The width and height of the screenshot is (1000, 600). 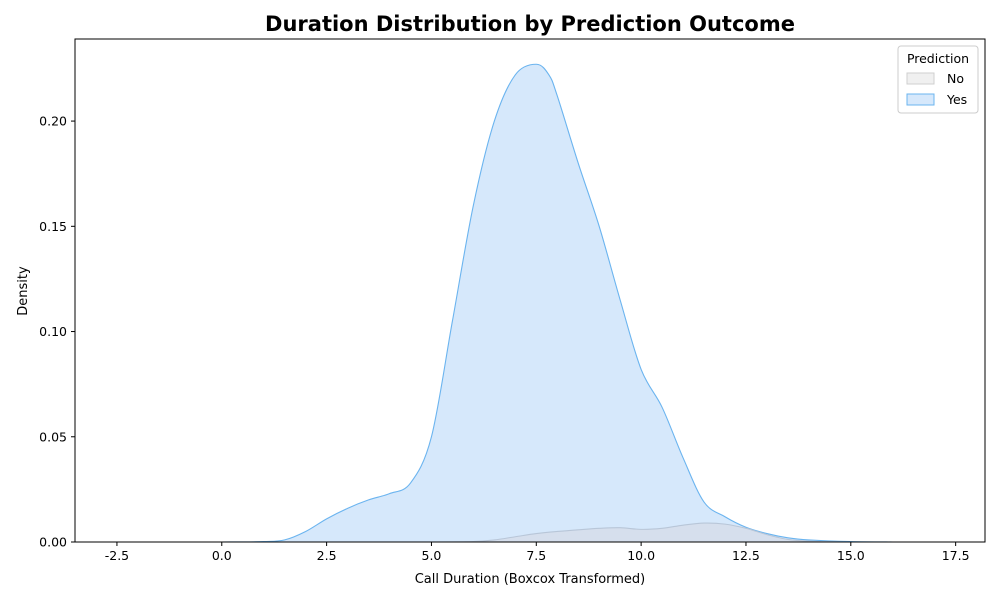 I want to click on x-tick-label: 7.5, so click(x=536, y=555).